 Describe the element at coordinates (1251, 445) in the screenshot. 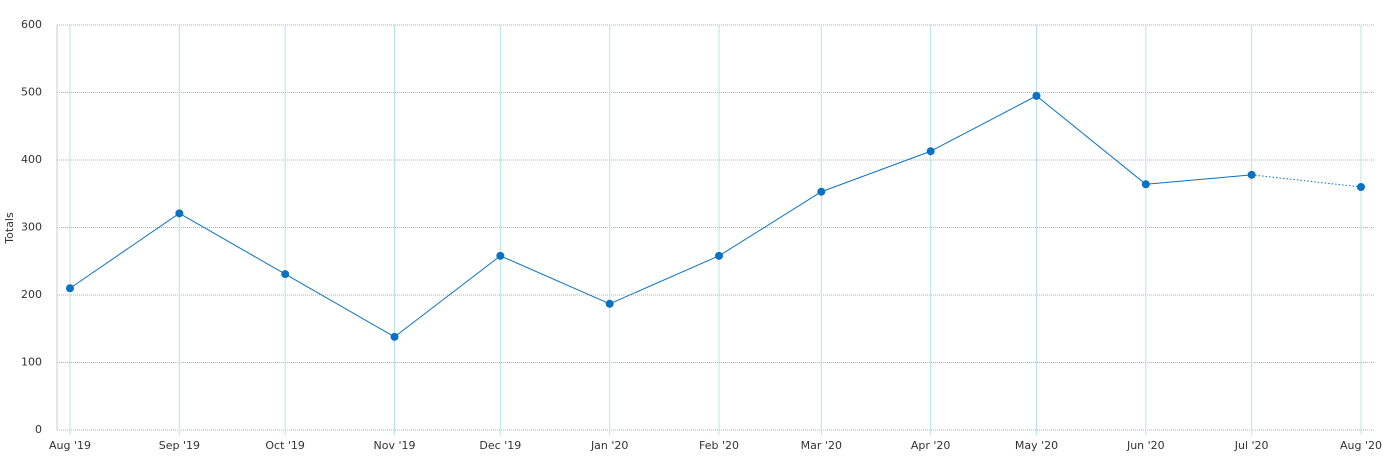

I see `x-tick-label: Jul '20` at that location.